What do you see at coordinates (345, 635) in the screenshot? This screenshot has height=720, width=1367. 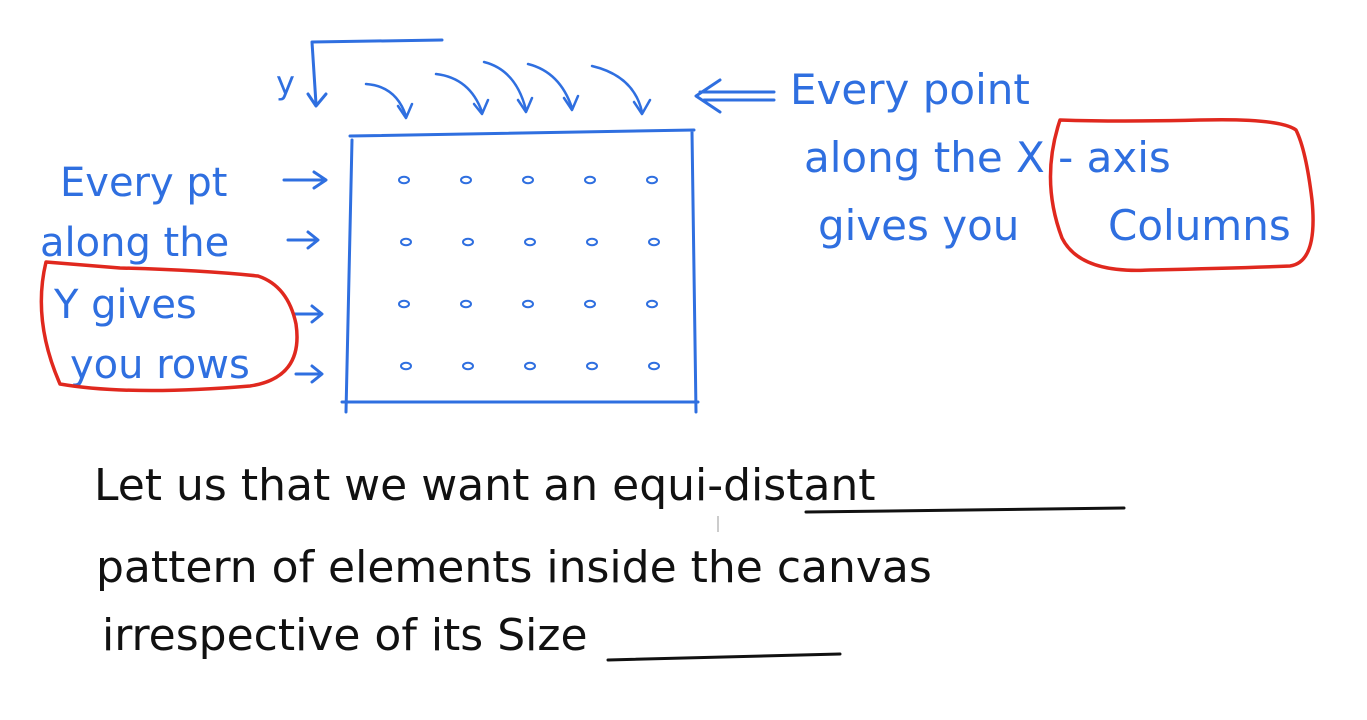 I see `bottom-text-line-3: irrespective of its Size` at bounding box center [345, 635].